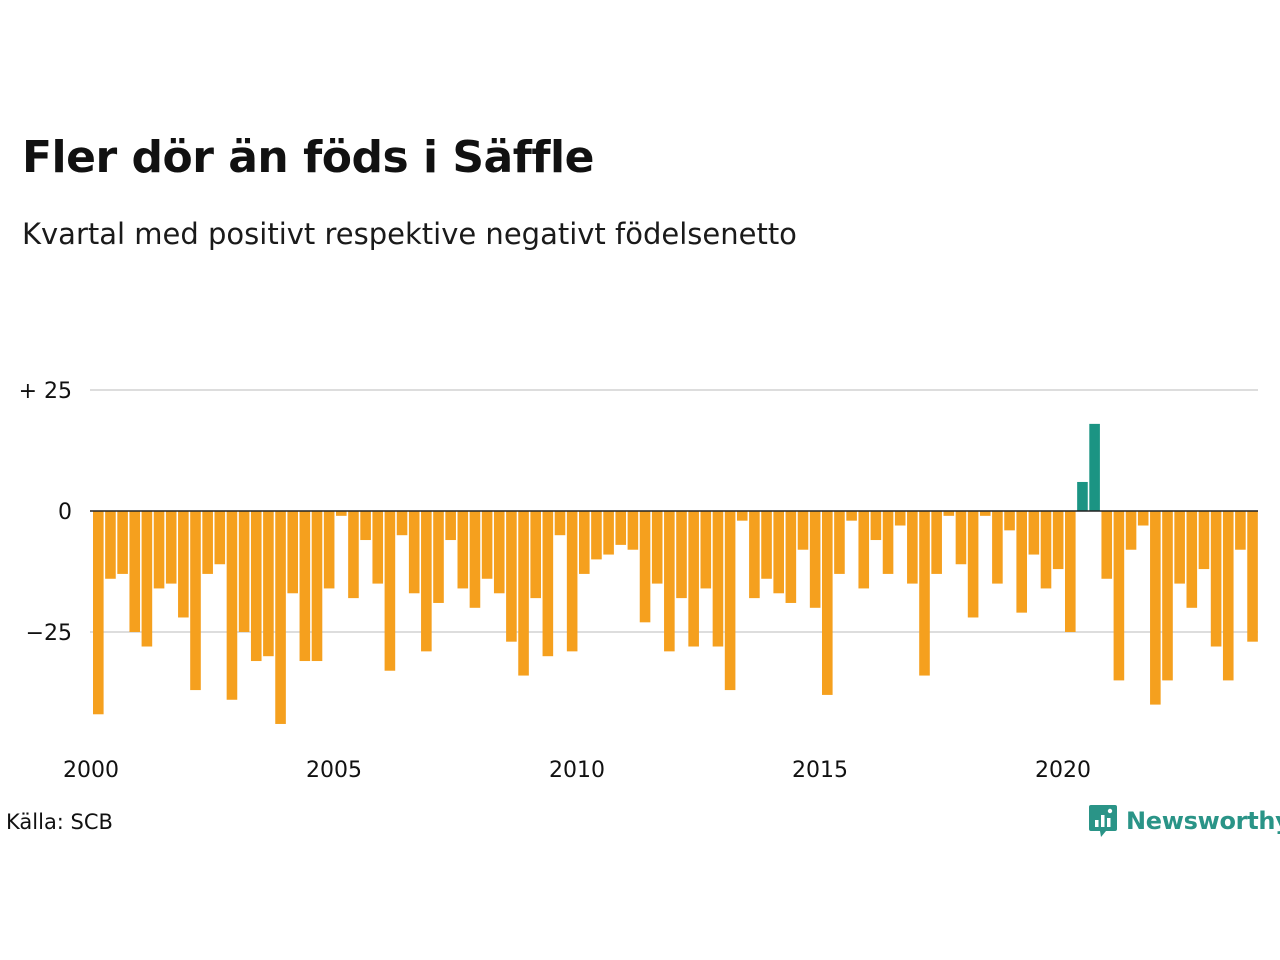 Image resolution: width=1280 pixels, height=960 pixels. I want to click on x-axis-labels: 2000 2005 2010 2015 2020, so click(577, 770).